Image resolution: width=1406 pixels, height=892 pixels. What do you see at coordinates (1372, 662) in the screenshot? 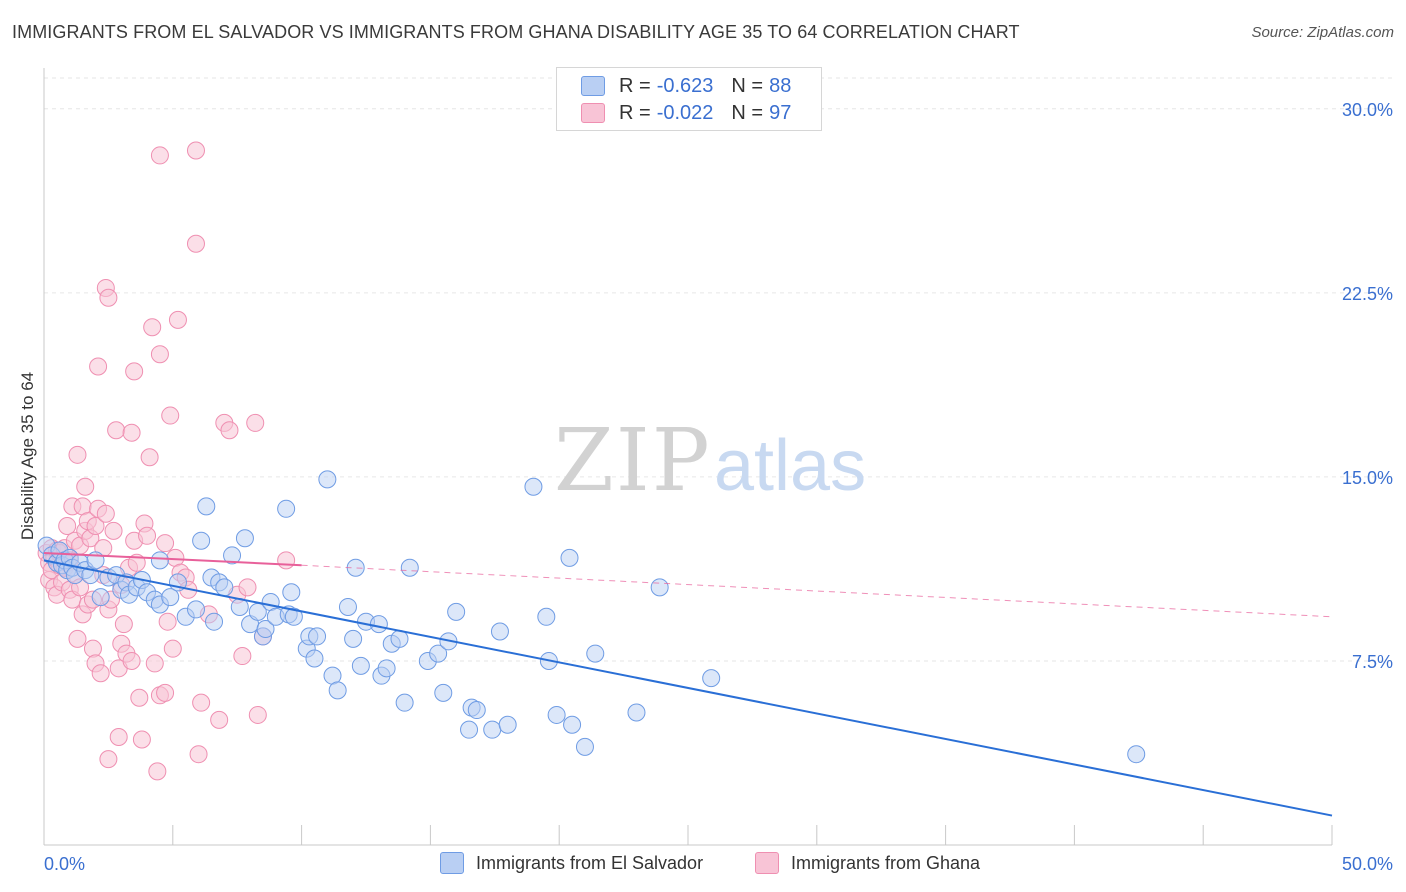
I see `y-tick-label: 7.5%` at bounding box center [1372, 662].